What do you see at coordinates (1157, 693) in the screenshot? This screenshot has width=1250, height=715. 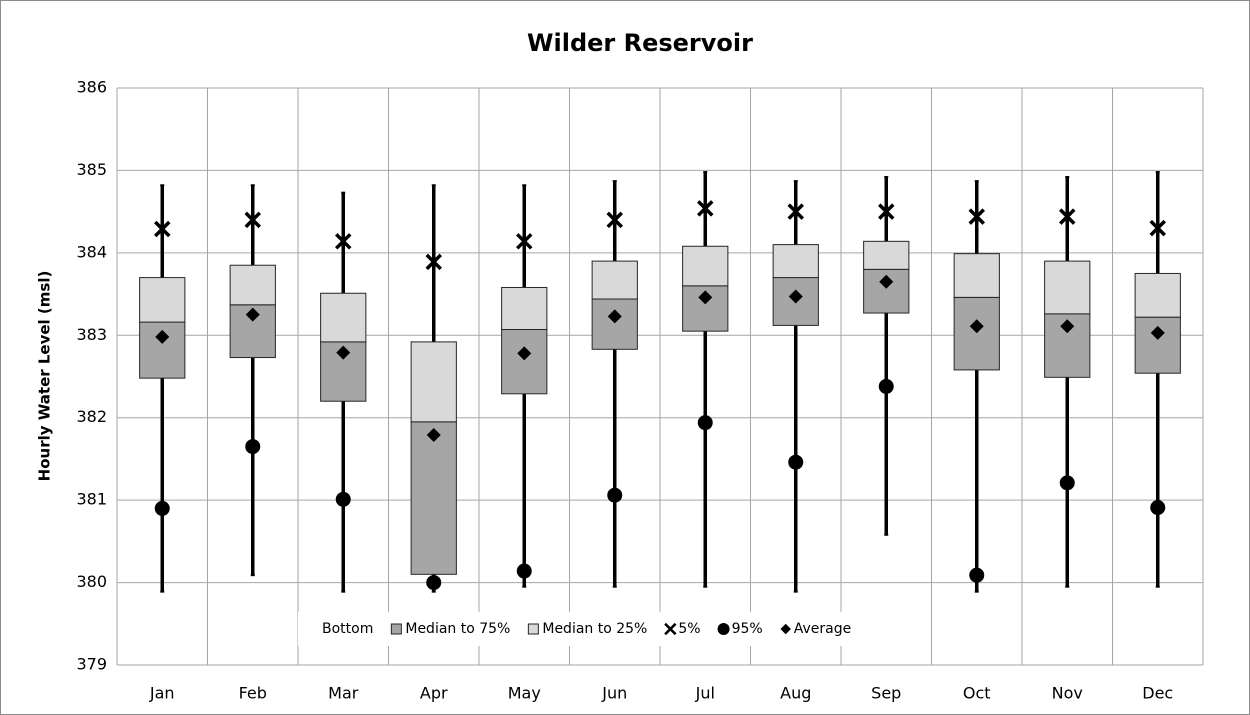 I see `x-tick-label: Dec` at bounding box center [1157, 693].